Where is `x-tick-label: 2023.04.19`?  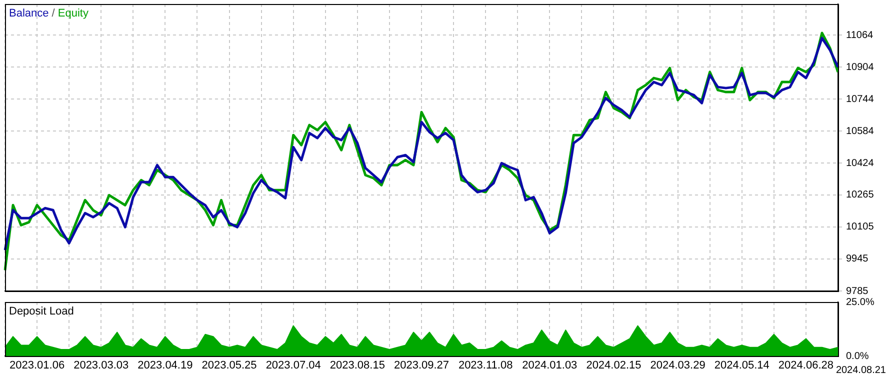
x-tick-label: 2023.04.19 is located at coordinates (165, 366).